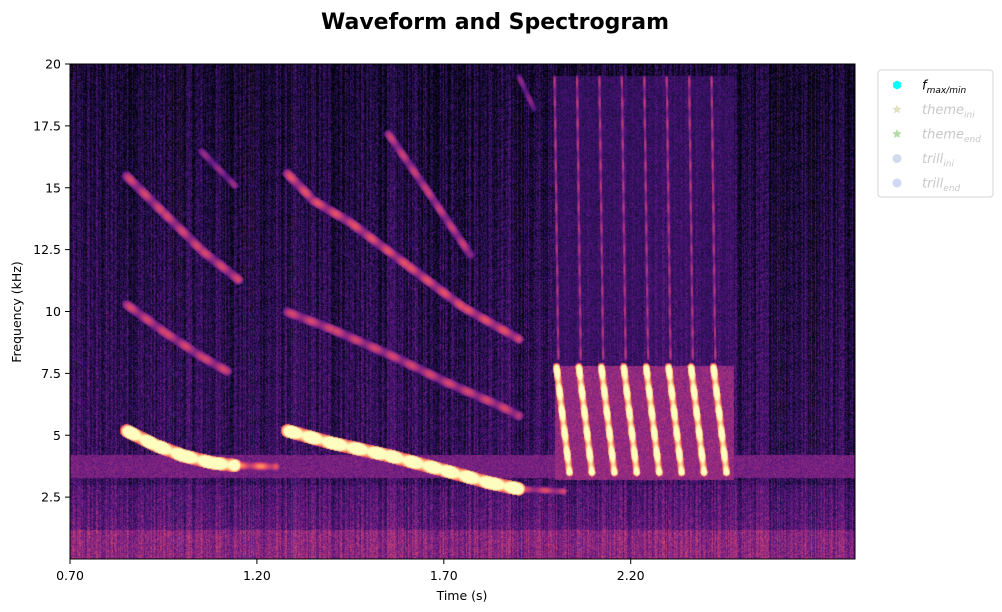 This screenshot has height=612, width=1002. Describe the element at coordinates (51, 497) in the screenshot. I see `y-tick-label: 2.5` at that location.